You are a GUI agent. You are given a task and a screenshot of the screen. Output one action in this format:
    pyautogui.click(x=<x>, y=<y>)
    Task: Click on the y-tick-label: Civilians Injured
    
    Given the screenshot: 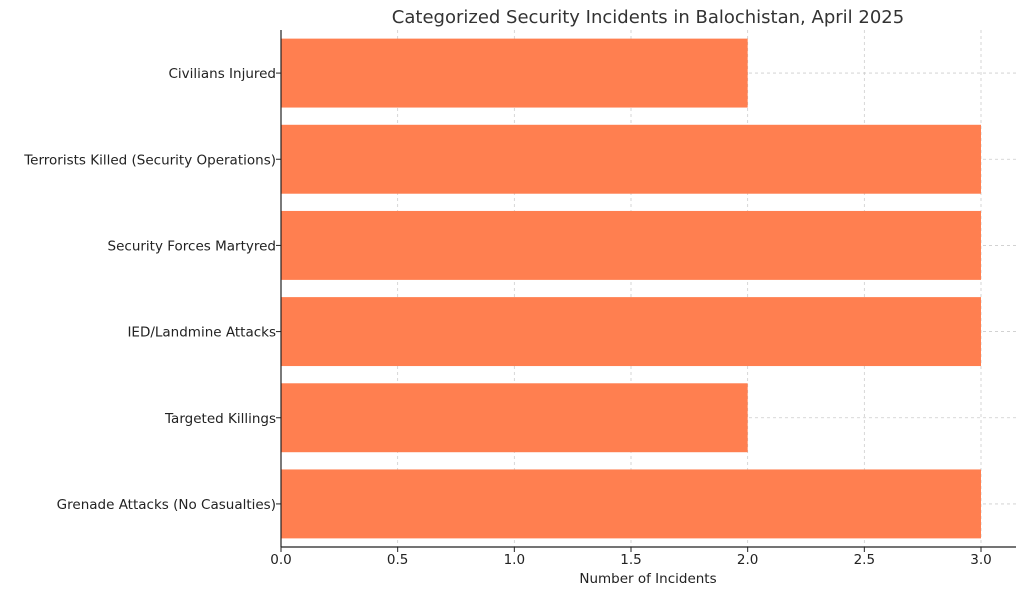 What is the action you would take?
    pyautogui.click(x=222, y=74)
    